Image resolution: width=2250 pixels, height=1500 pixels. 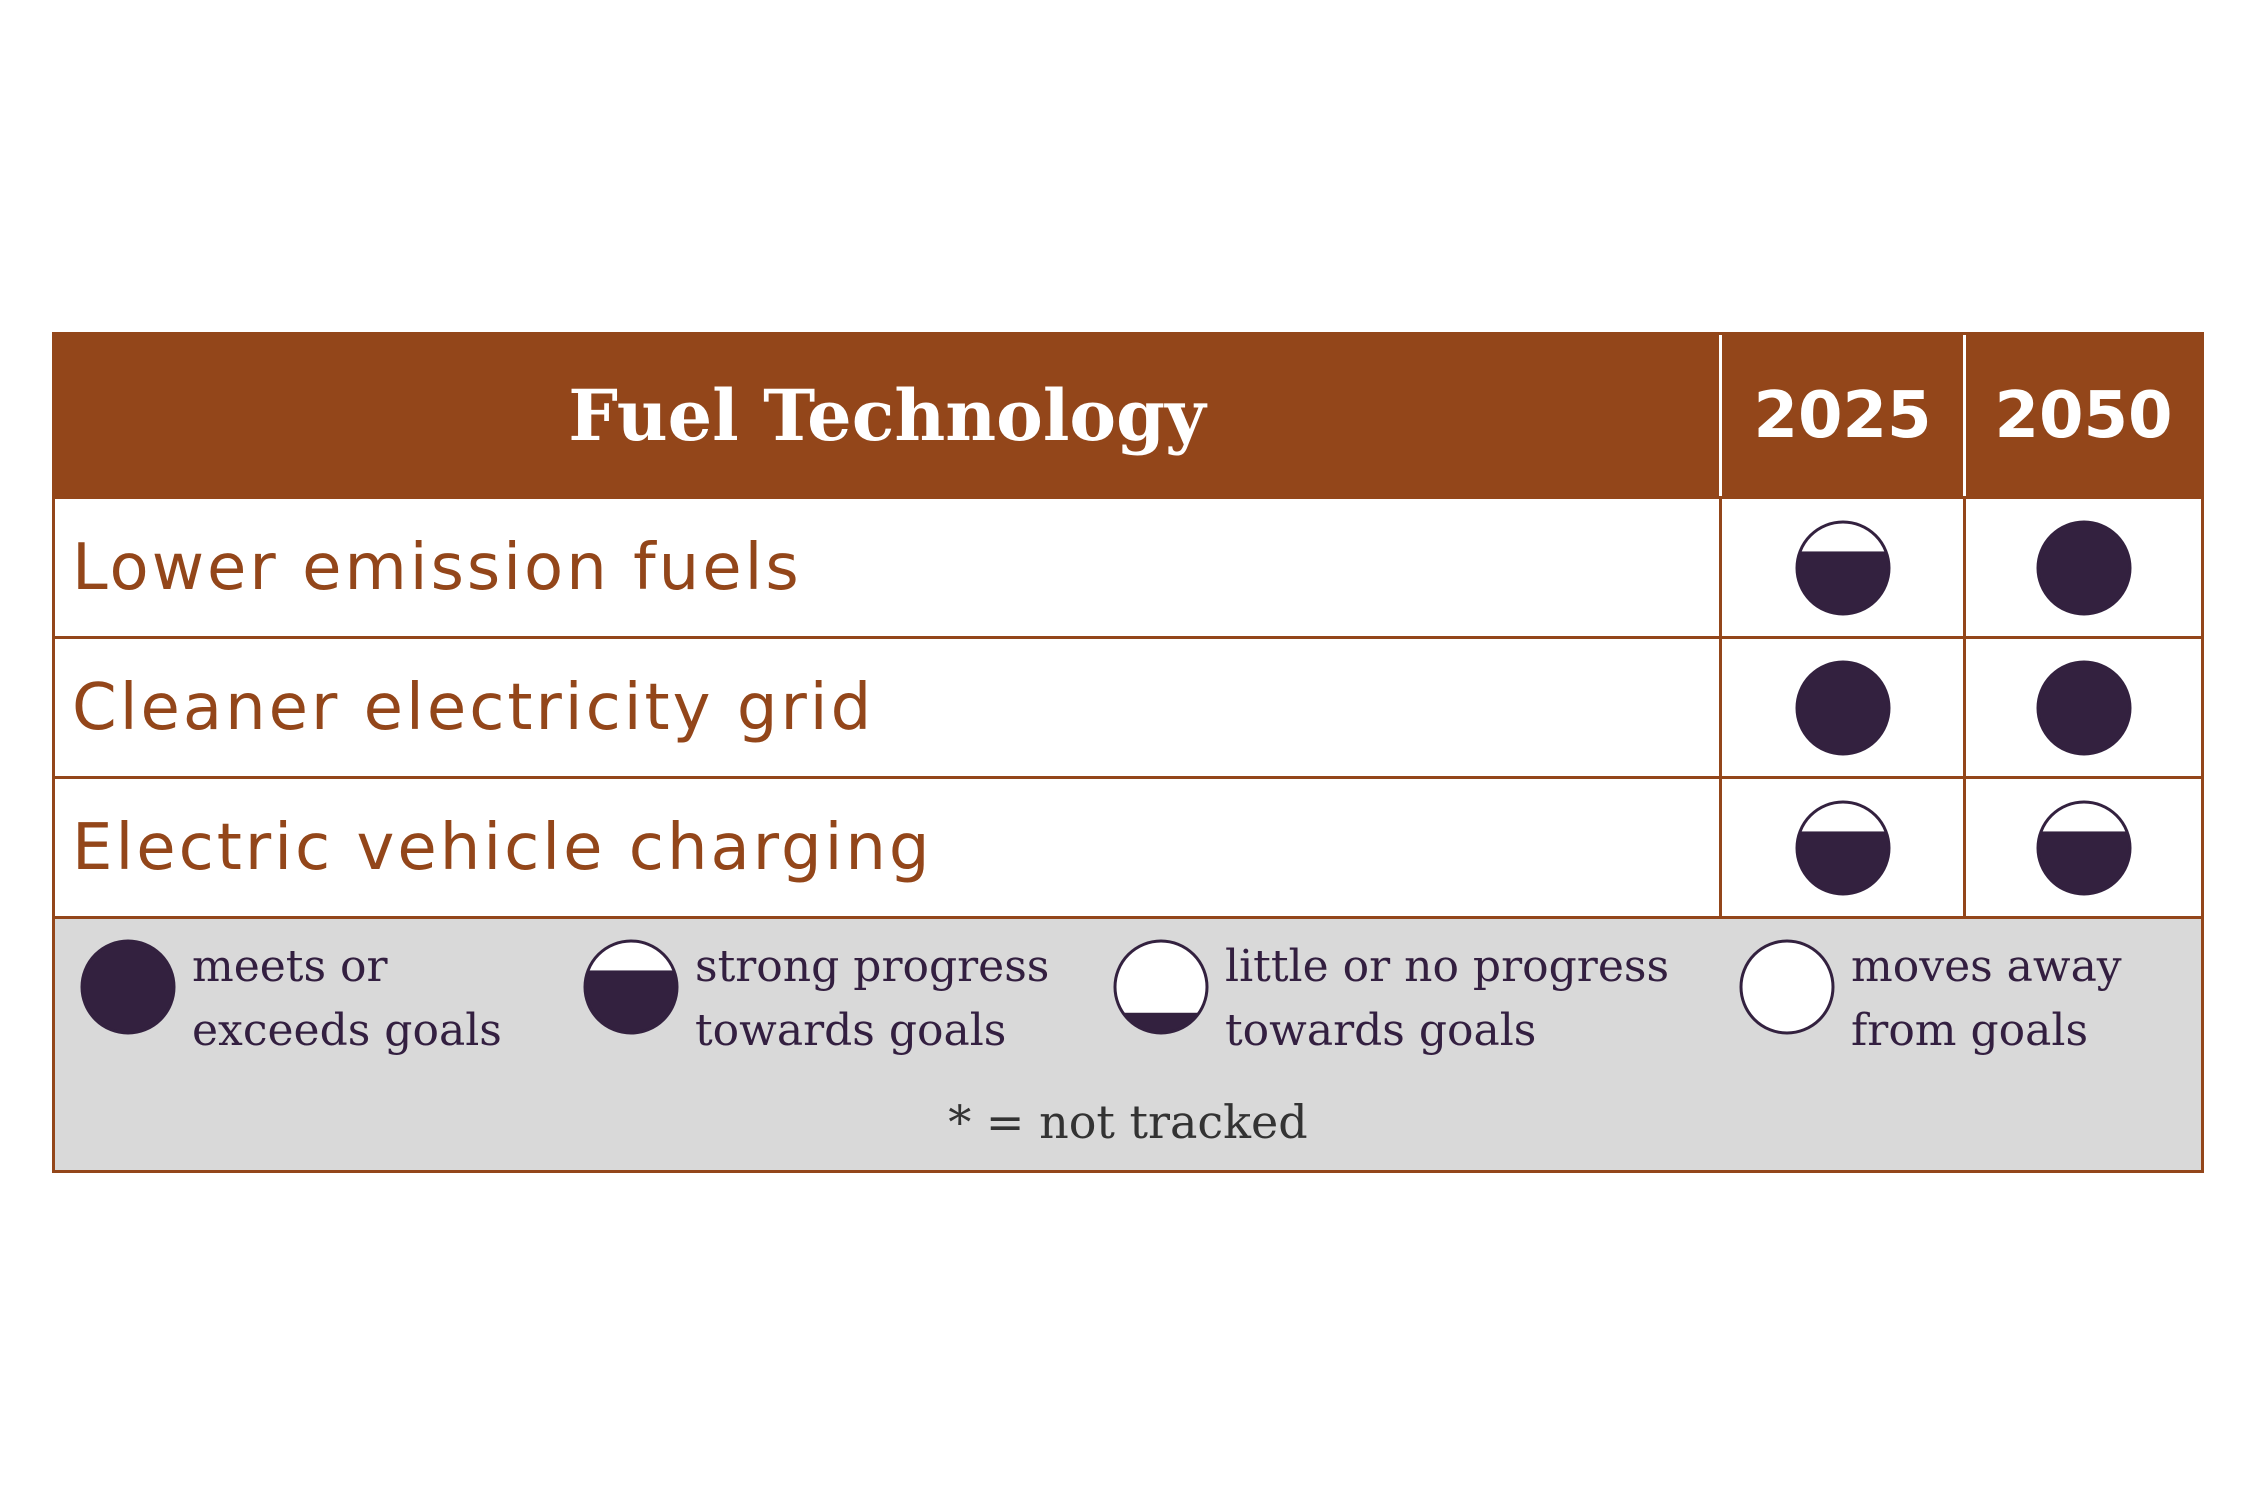 I want to click on table-header: Fuel Technology 2025 2050, so click(x=1128, y=415).